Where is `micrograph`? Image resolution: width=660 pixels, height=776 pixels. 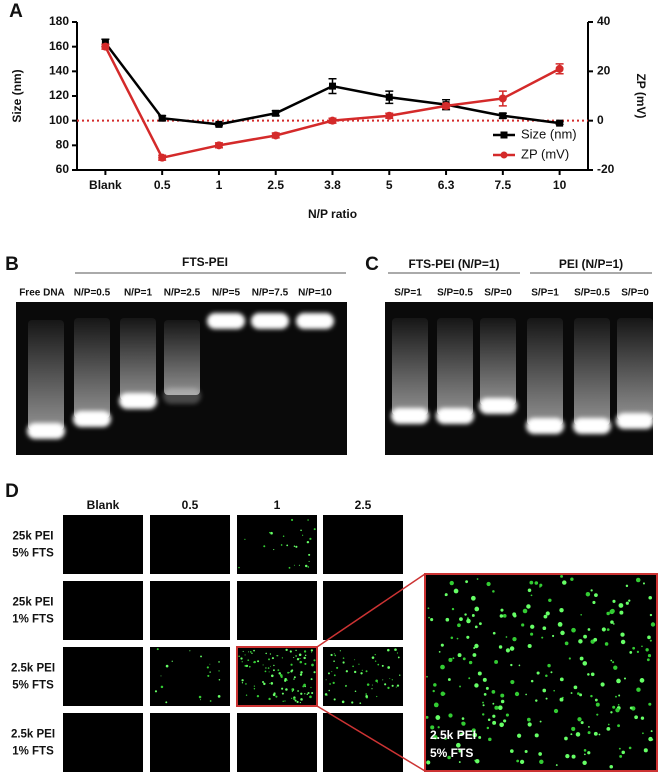 micrograph is located at coordinates (190, 742).